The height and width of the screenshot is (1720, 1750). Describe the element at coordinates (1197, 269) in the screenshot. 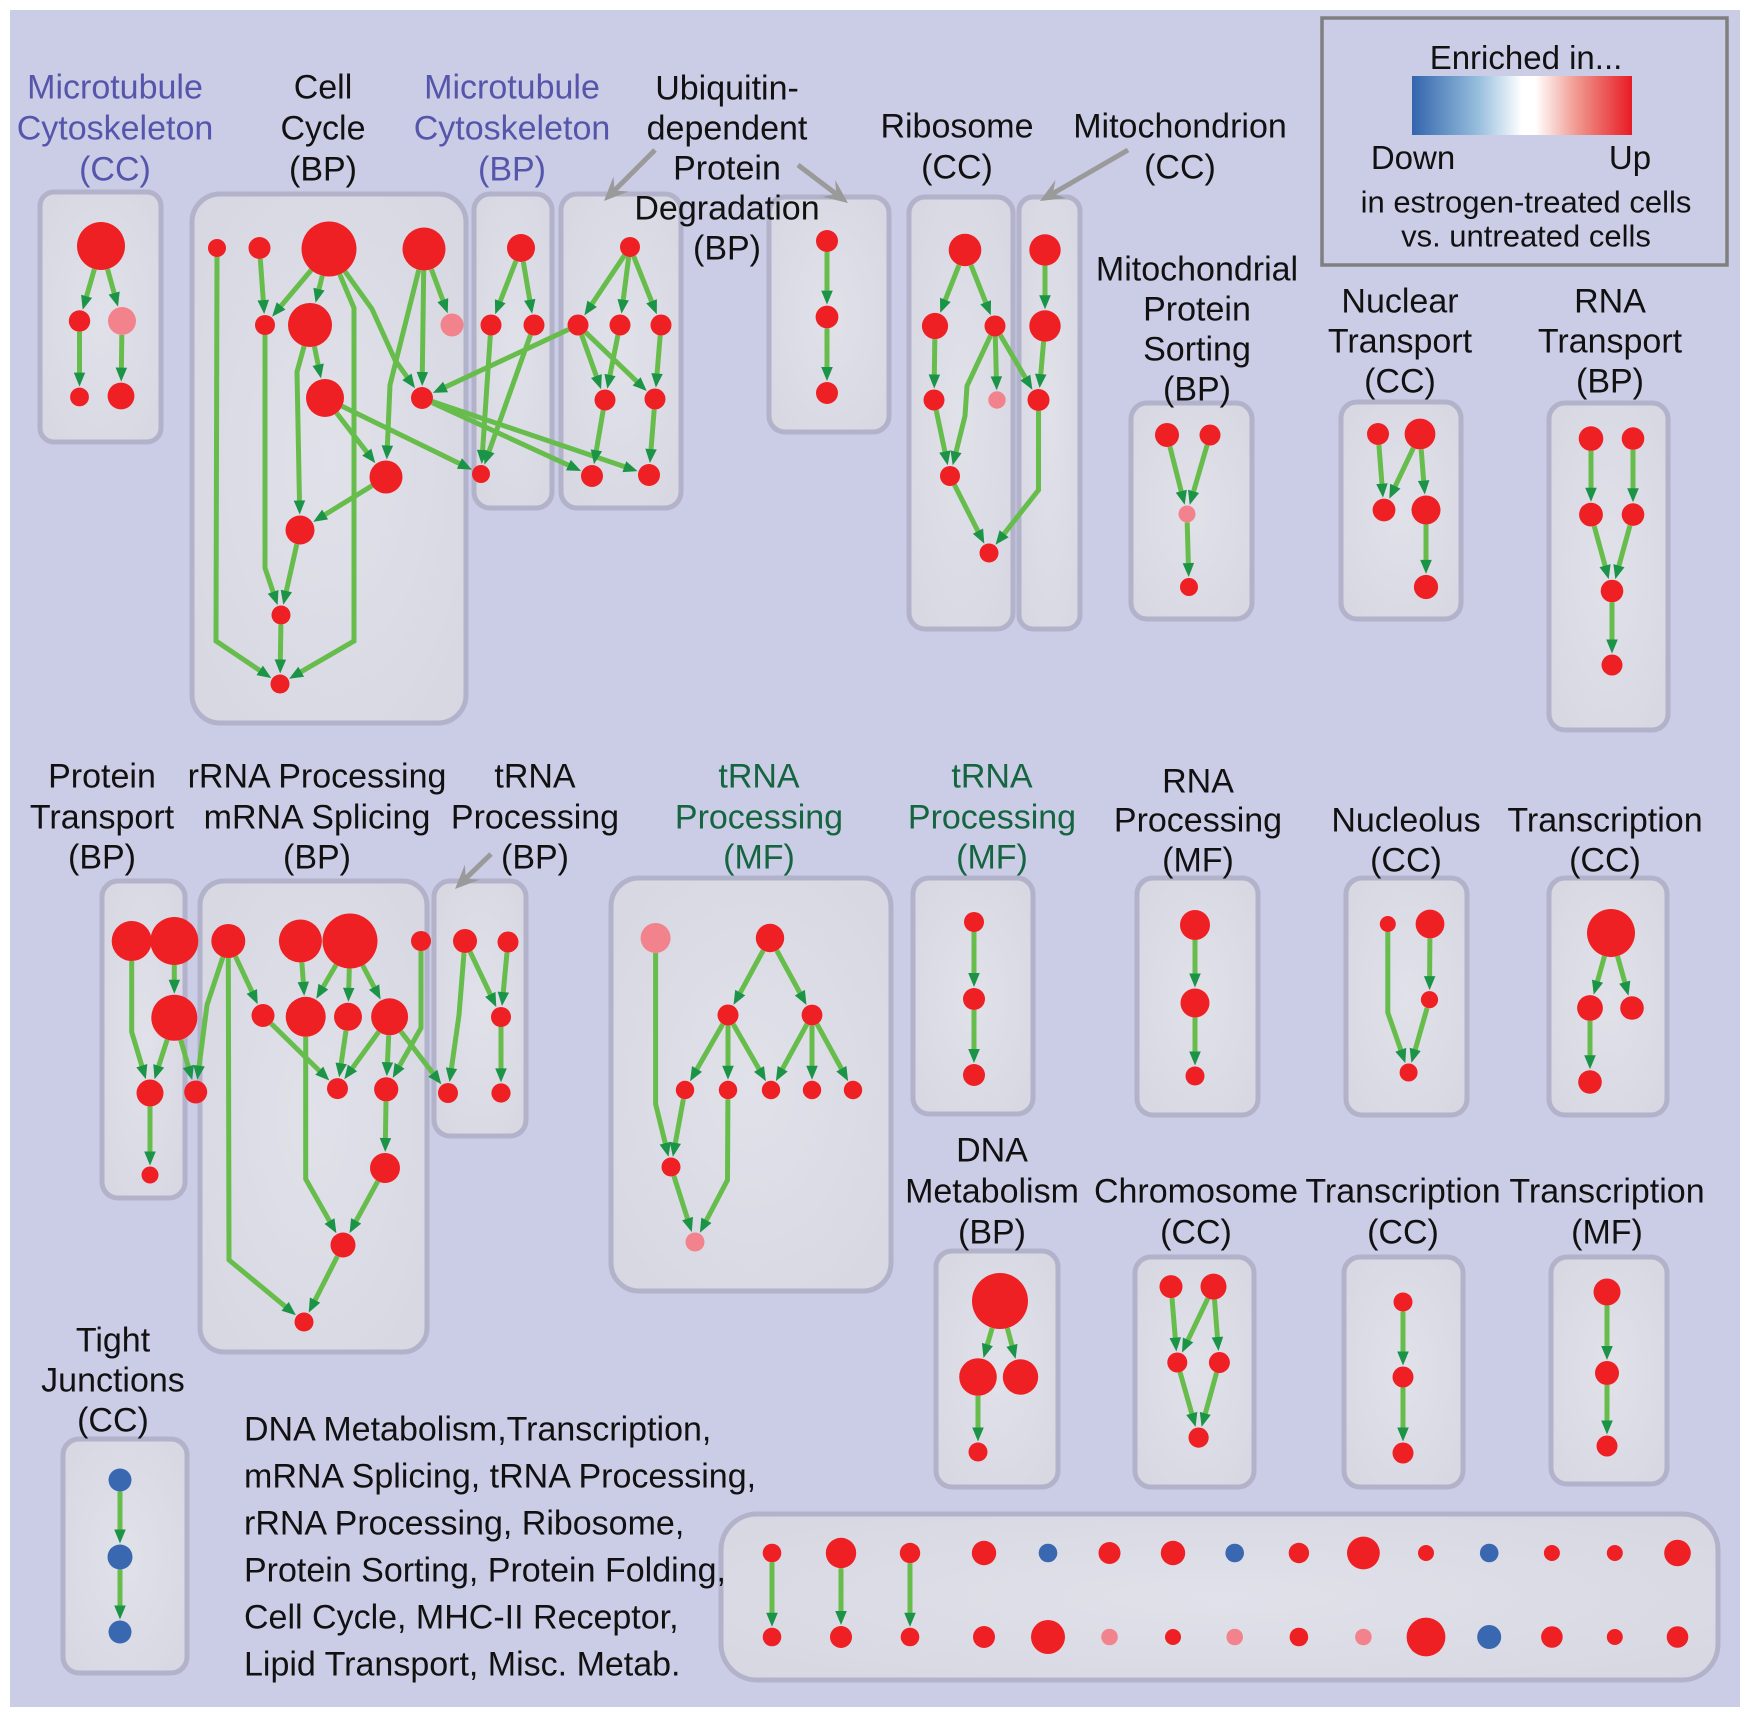

I see `svg-text: Mitochondrial` at that location.